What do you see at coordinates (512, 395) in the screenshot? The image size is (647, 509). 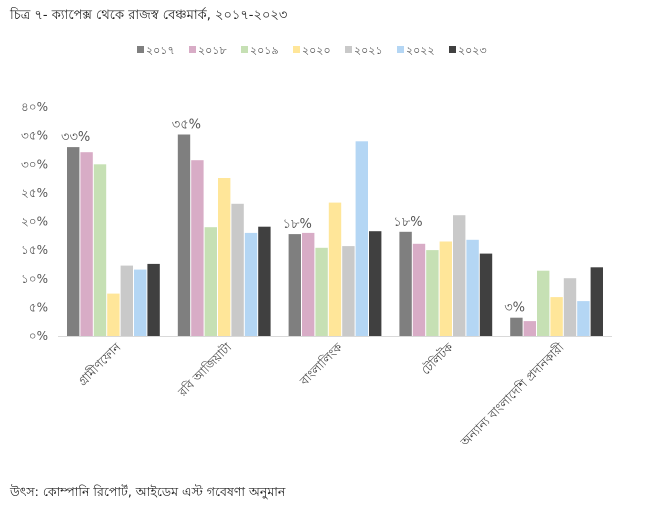 I see `category-label: অন্যান্য বাংলাদেশি প্রদানকারী` at bounding box center [512, 395].